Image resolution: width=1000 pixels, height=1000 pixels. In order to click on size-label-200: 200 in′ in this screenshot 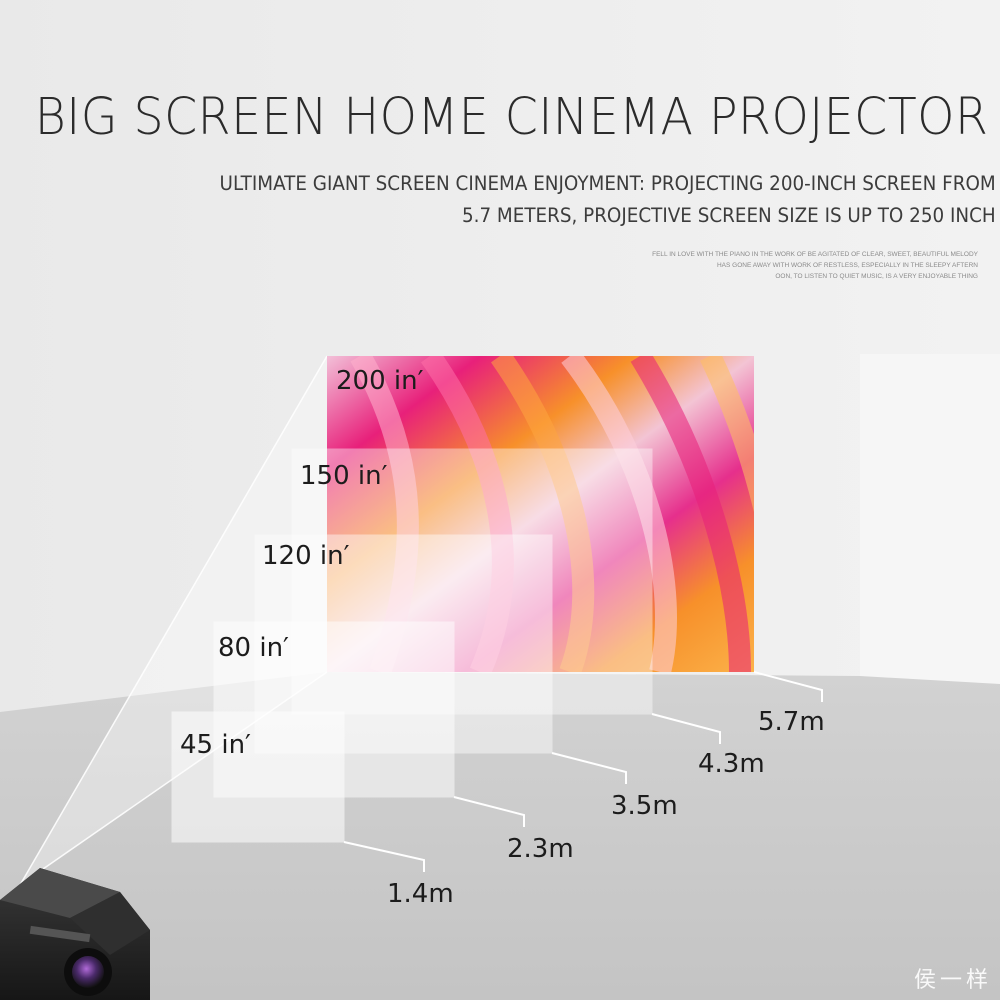, I will do `click(380, 381)`.